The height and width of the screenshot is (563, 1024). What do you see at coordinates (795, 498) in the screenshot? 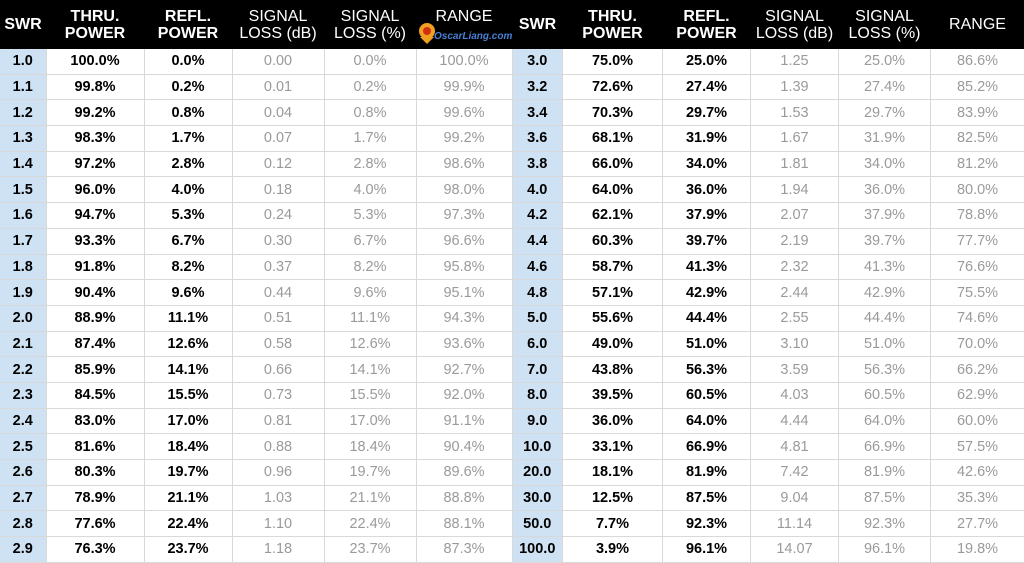
I see `signal-loss-db-cell: 9.04` at bounding box center [795, 498].